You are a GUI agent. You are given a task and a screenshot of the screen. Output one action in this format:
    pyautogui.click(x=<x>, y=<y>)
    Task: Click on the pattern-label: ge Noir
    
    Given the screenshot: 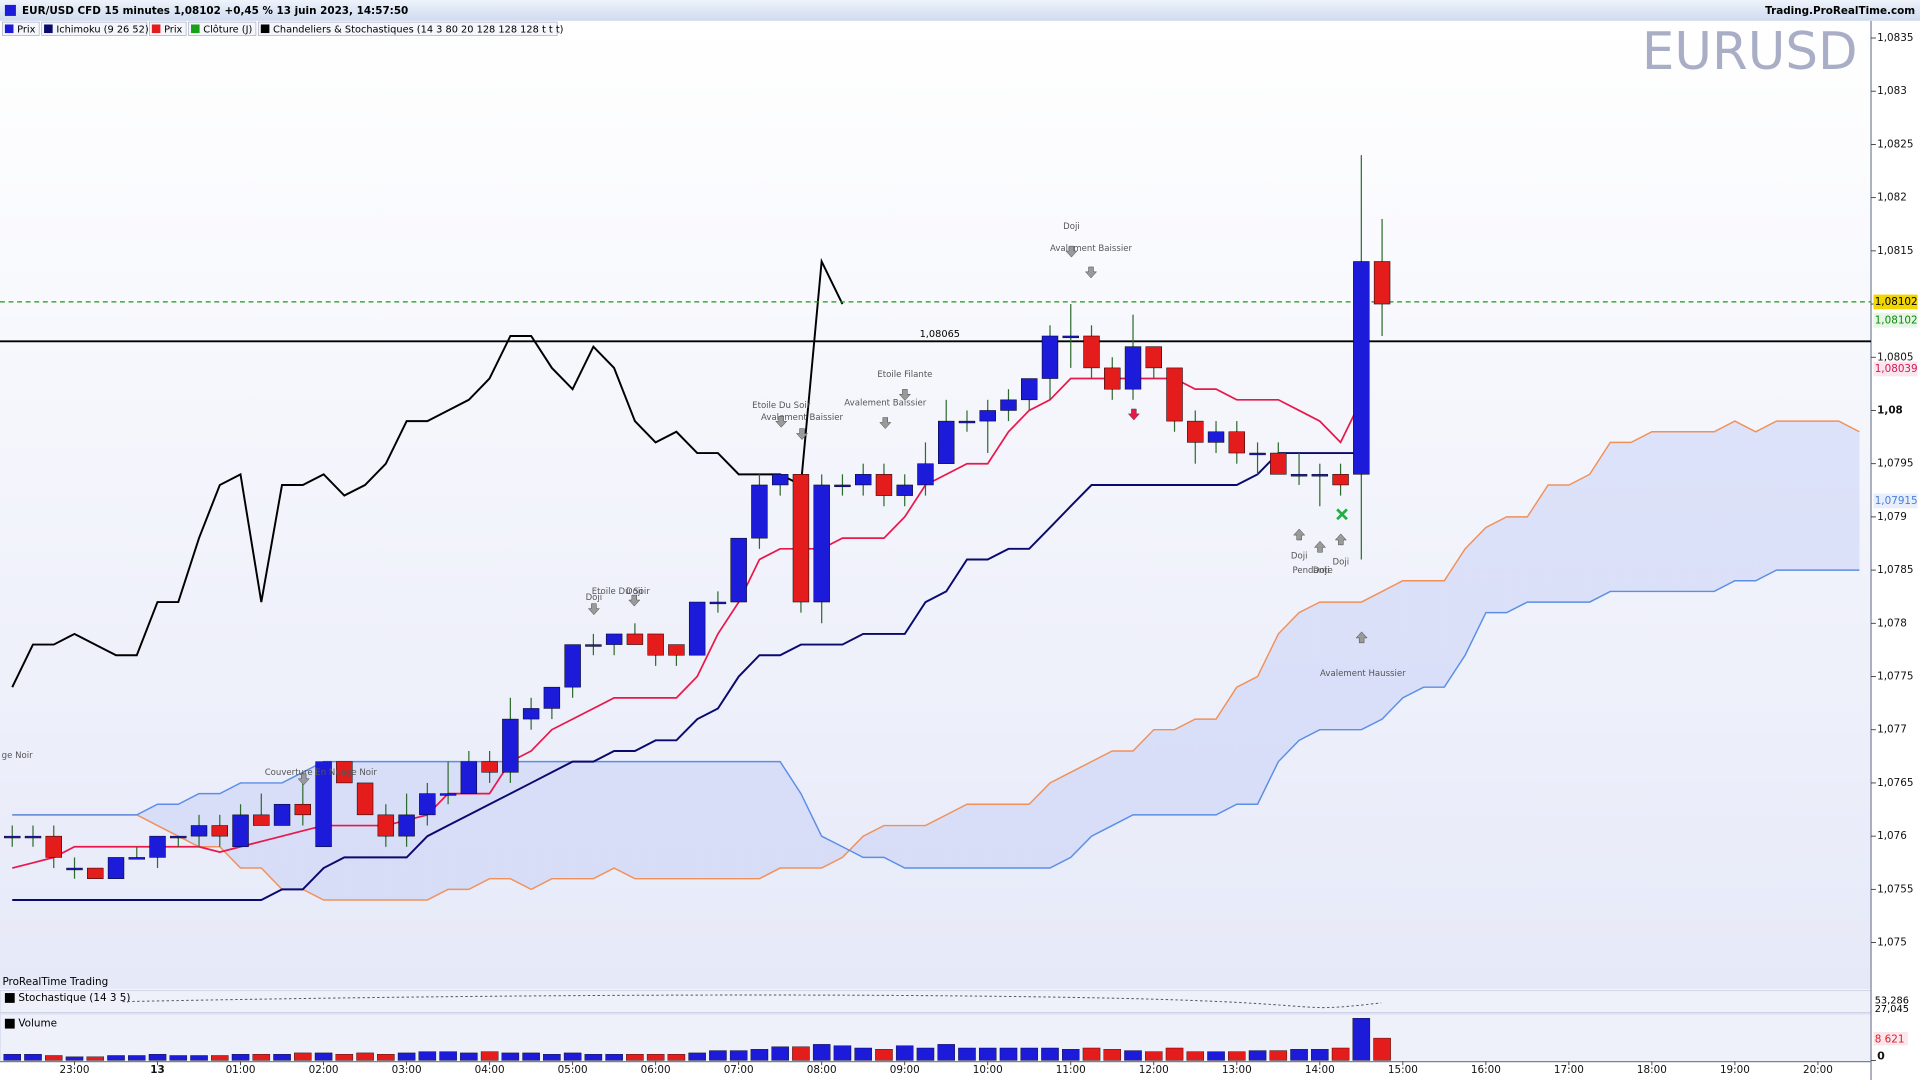 What is the action you would take?
    pyautogui.click(x=17, y=756)
    